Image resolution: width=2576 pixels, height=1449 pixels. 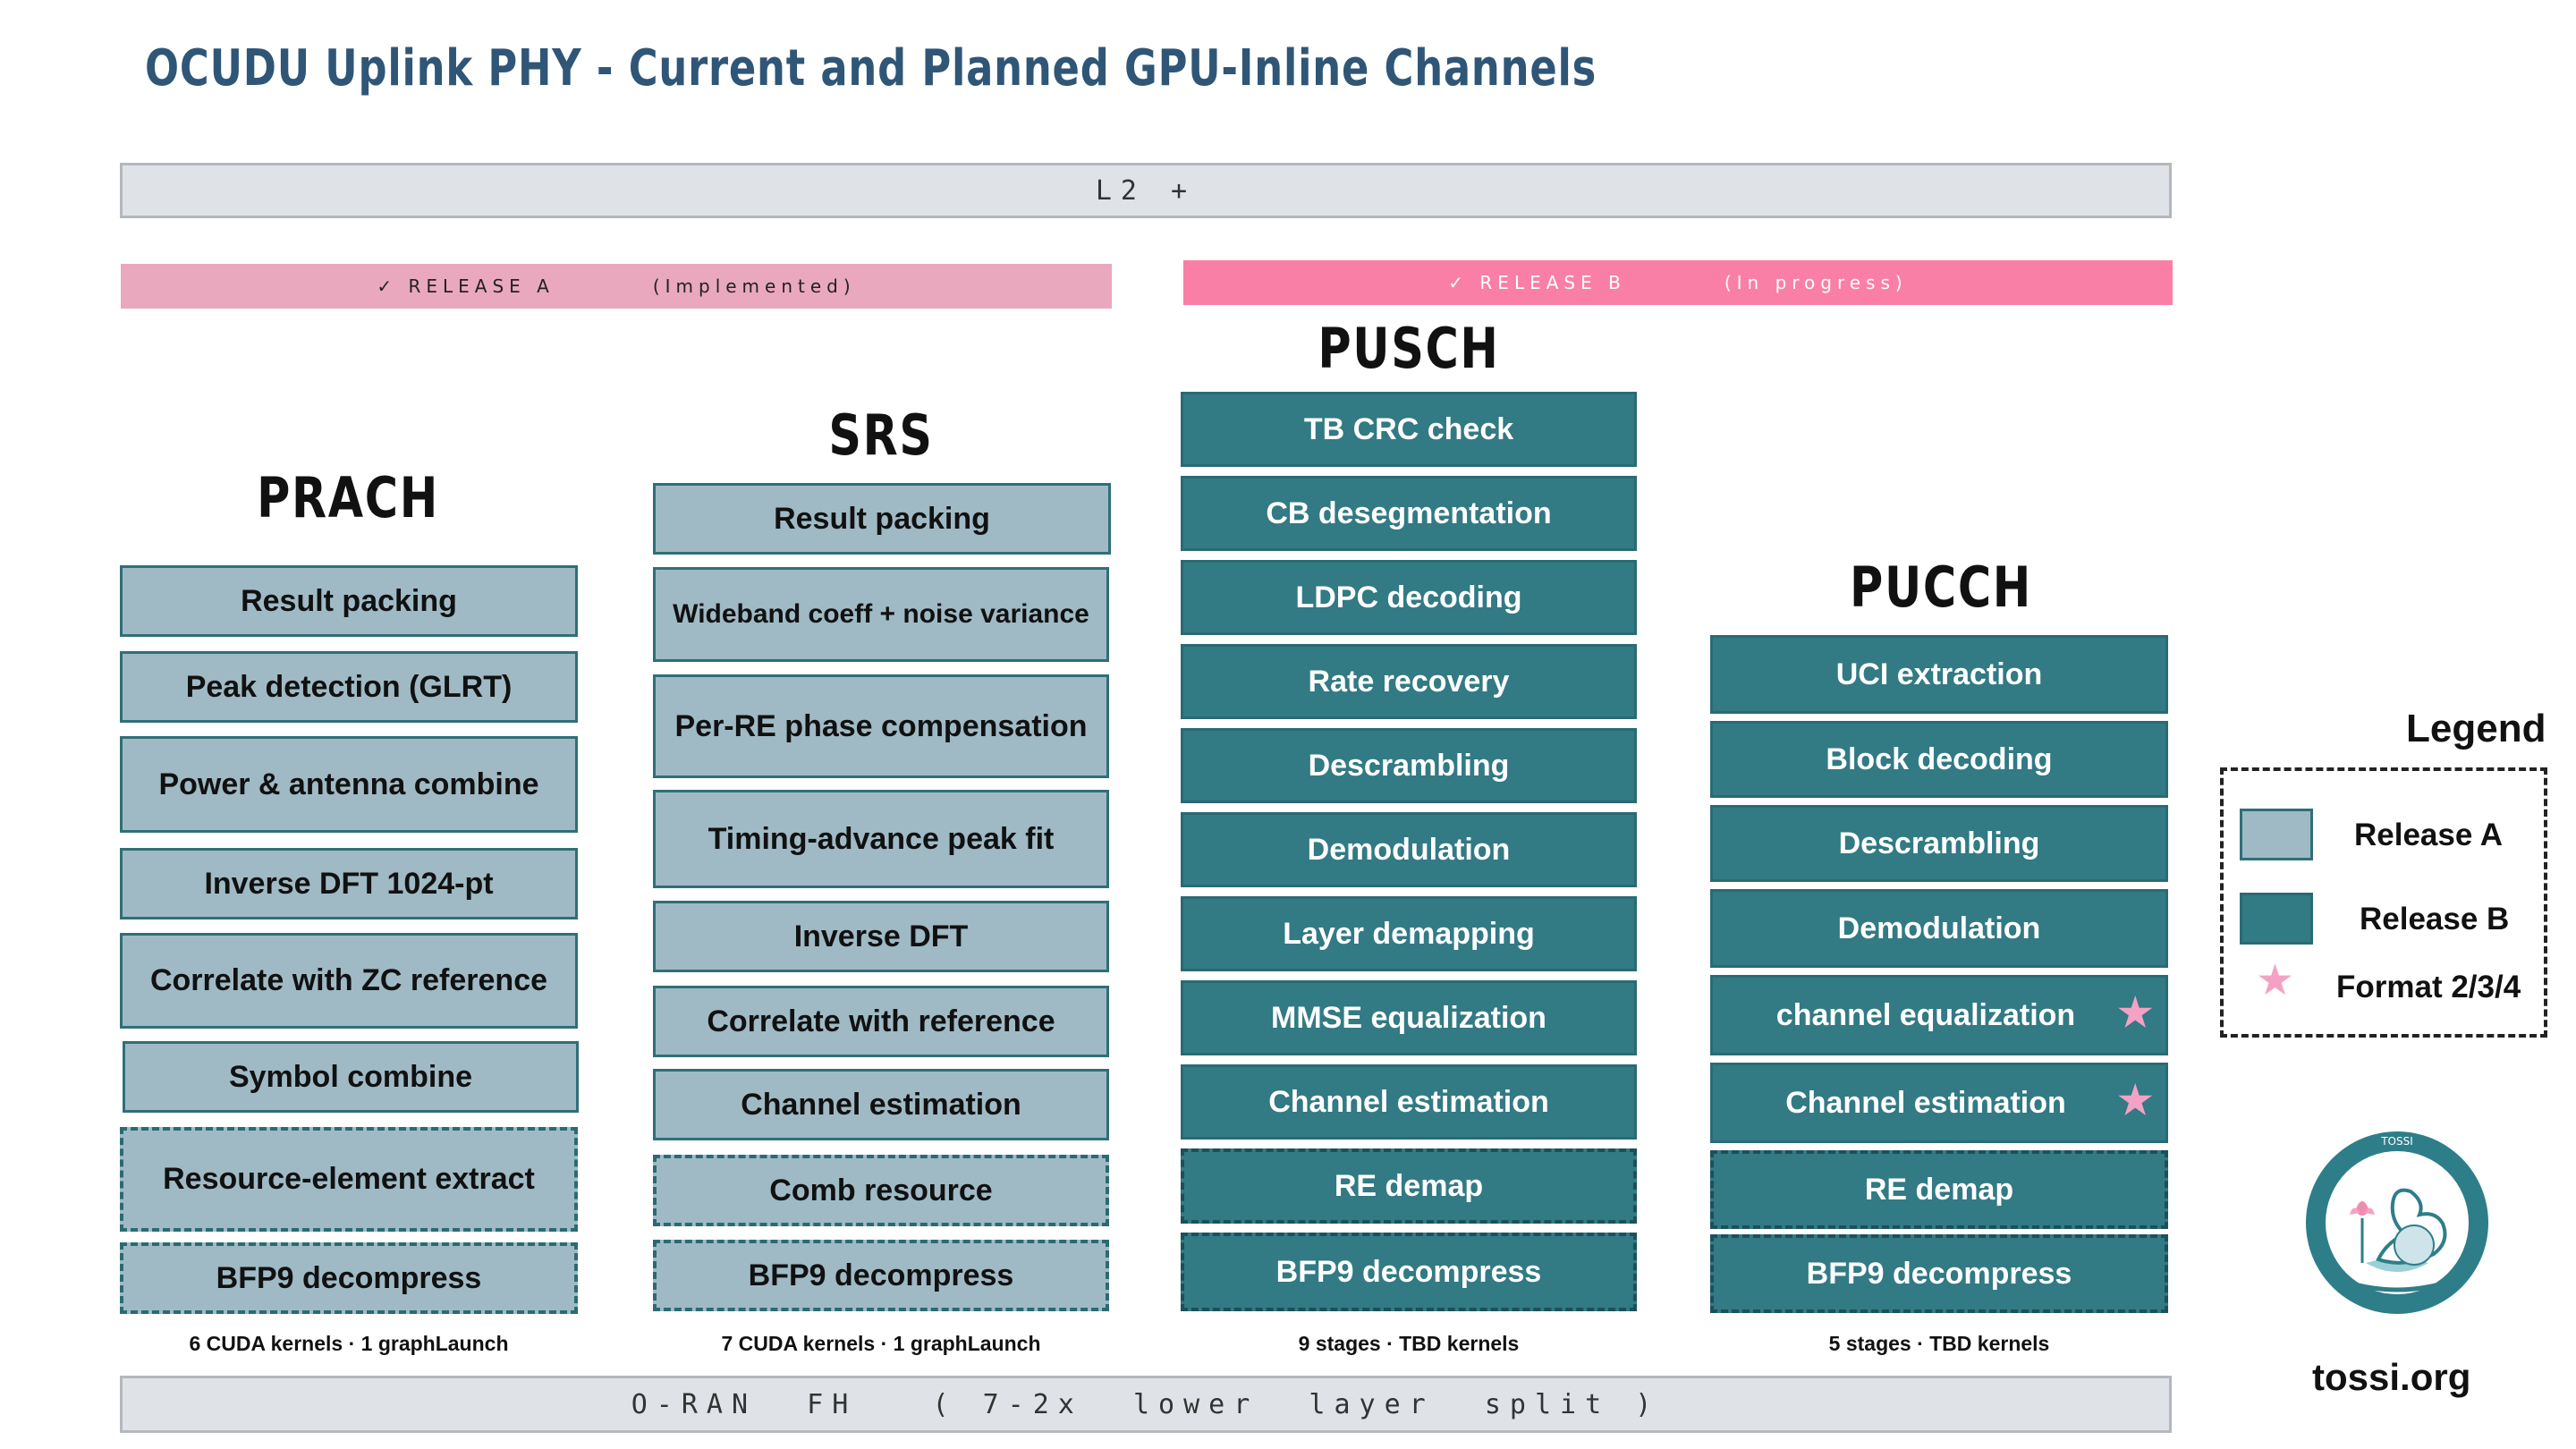 What do you see at coordinates (881, 1021) in the screenshot?
I see `srs-block: Correlate with reference` at bounding box center [881, 1021].